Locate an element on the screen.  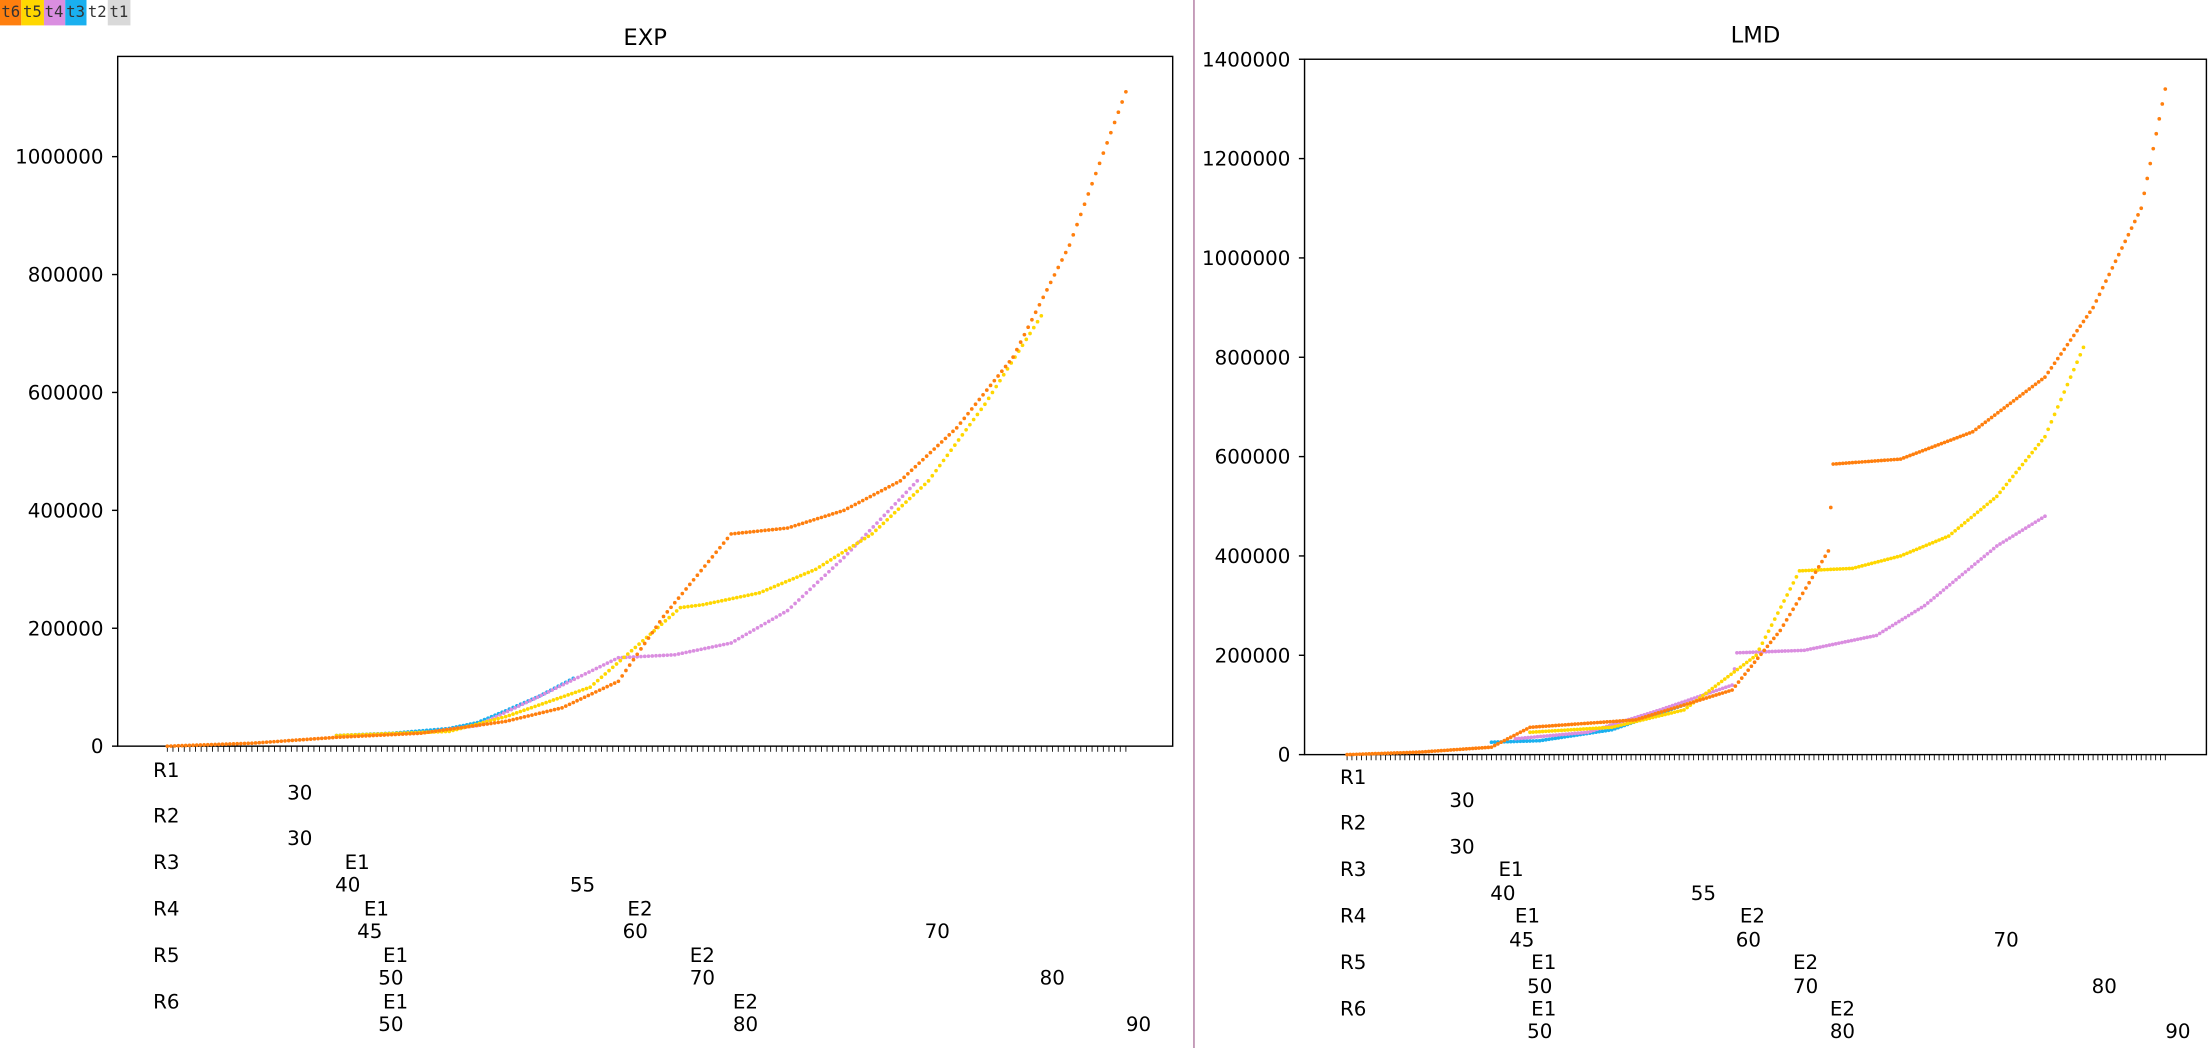
y-tick-label: 0 is located at coordinates (1284, 755).